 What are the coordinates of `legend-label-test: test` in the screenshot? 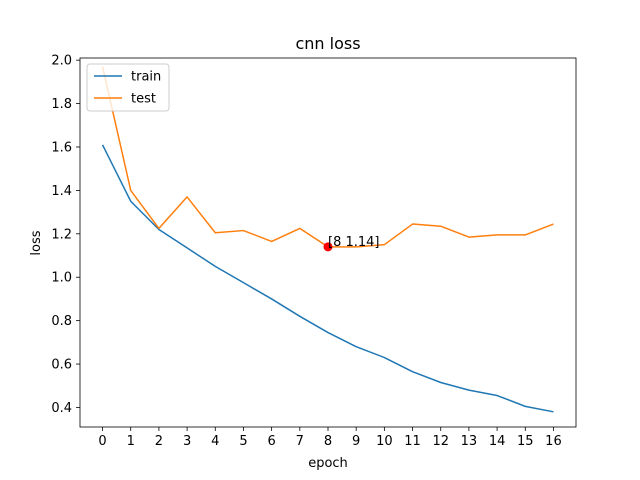 It's located at (143, 99).